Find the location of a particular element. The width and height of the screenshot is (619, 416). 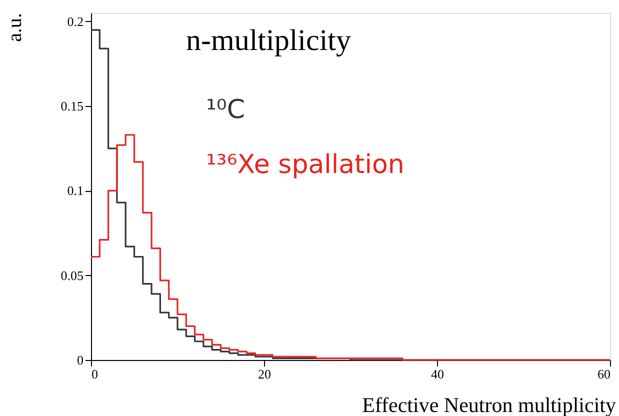

y-tick-label: 0 is located at coordinates (80, 360).